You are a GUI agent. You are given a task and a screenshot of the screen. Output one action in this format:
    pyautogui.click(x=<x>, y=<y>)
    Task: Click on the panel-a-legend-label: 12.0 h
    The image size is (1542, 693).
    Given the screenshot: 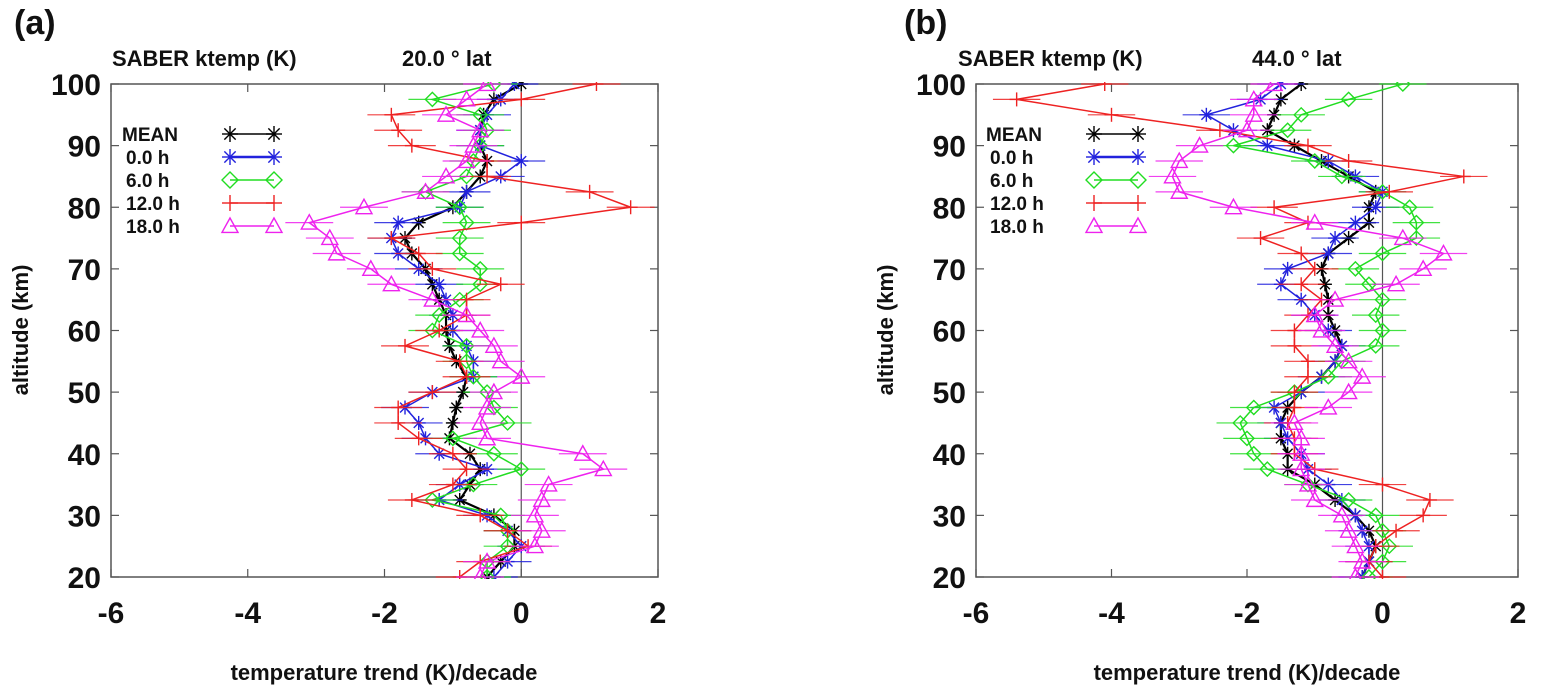 What is the action you would take?
    pyautogui.click(x=153, y=204)
    